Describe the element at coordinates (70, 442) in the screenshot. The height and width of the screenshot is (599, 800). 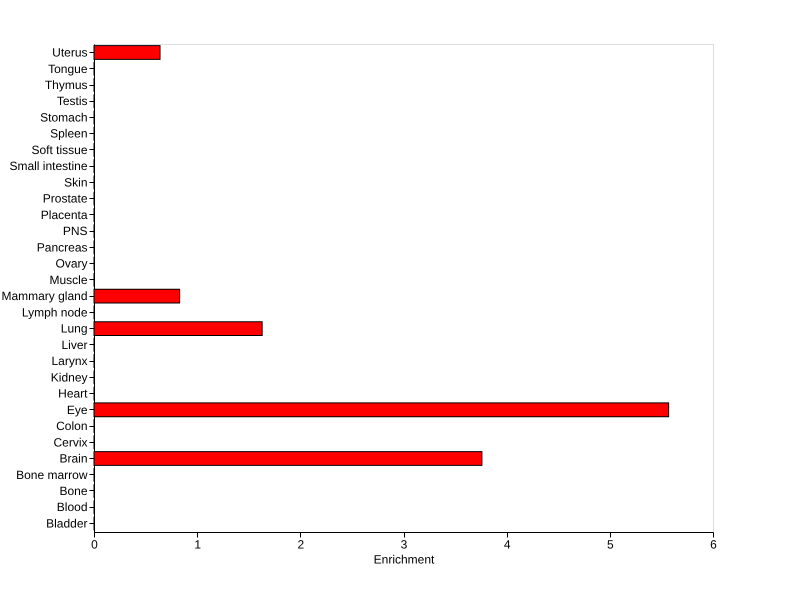
I see `y-tick-label: Cervix` at that location.